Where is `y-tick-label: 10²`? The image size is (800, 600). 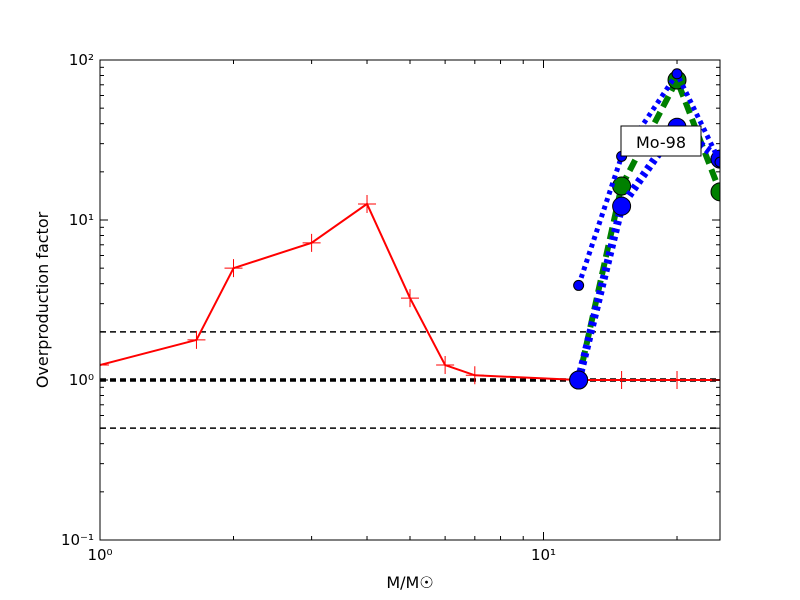
y-tick-label: 10² is located at coordinates (81, 60).